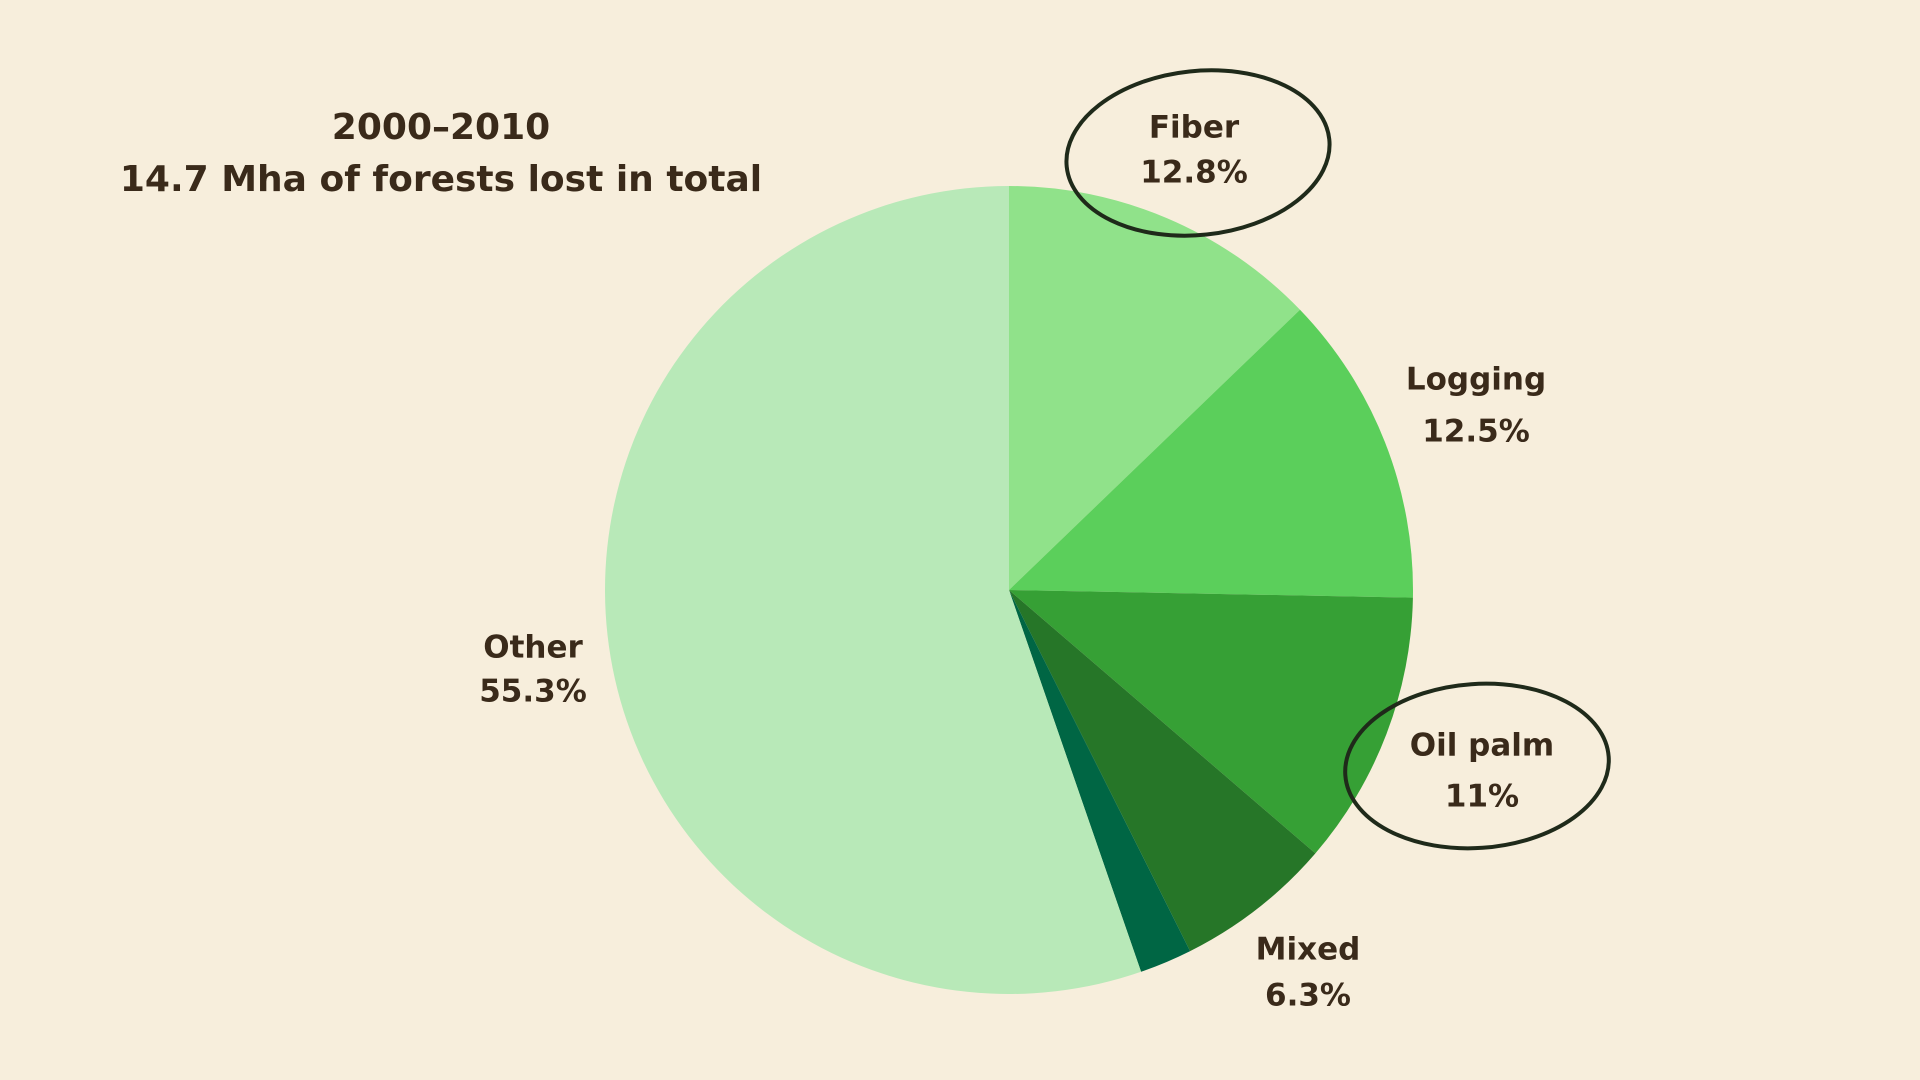  What do you see at coordinates (533, 692) in the screenshot?
I see `value-label: 55.3%` at bounding box center [533, 692].